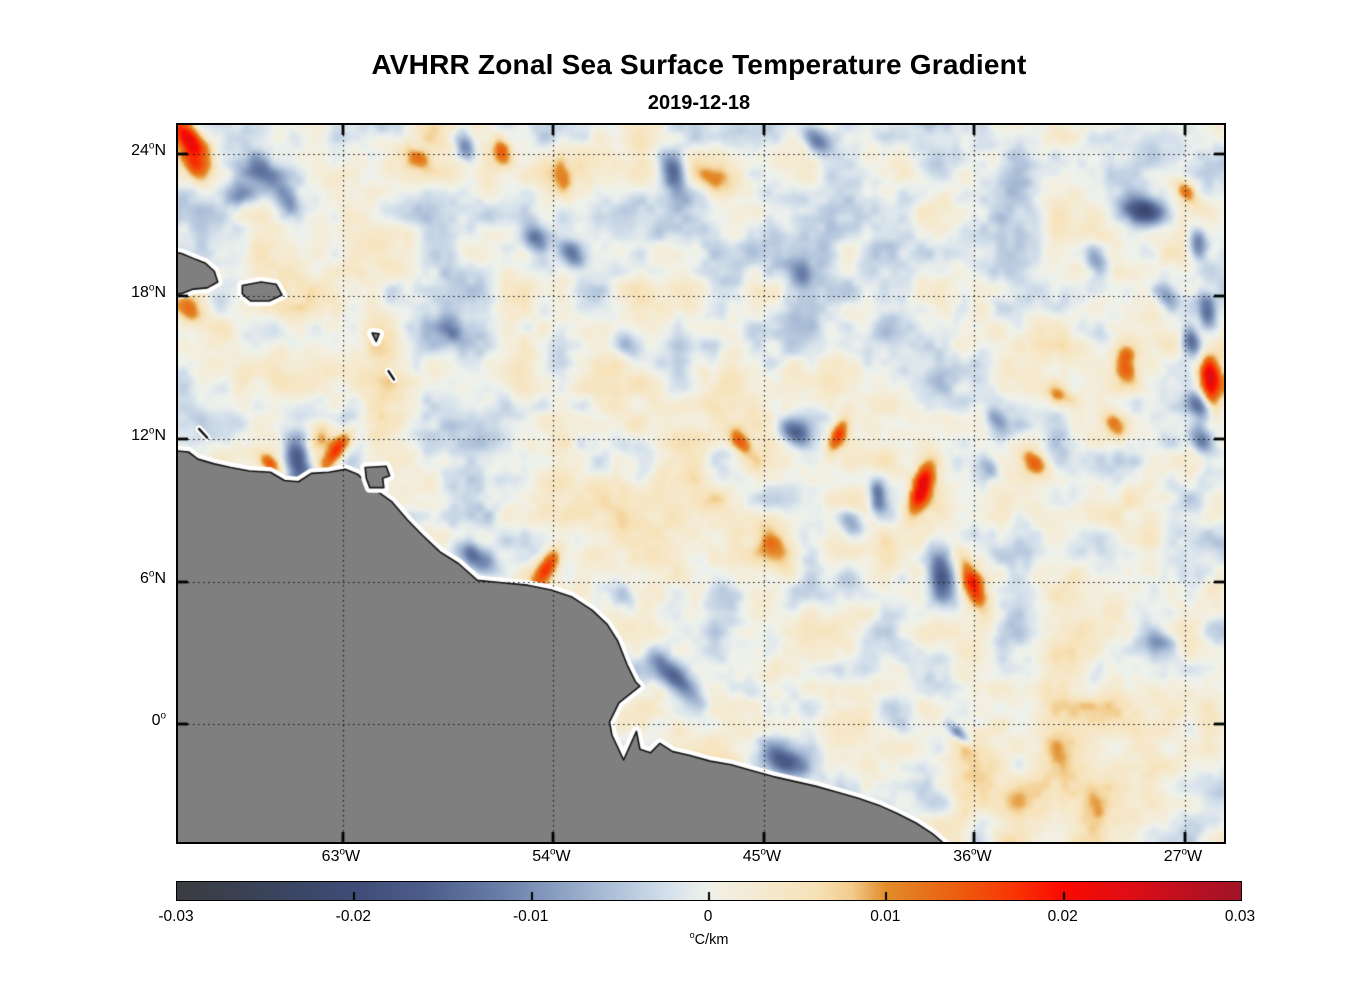 The width and height of the screenshot is (1356, 1000). Describe the element at coordinates (353, 916) in the screenshot. I see `colorbar-tick-label: -0.02` at that location.